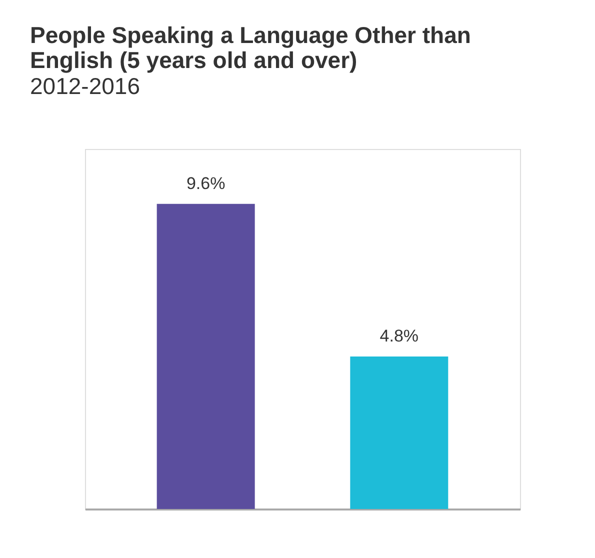  Describe the element at coordinates (85, 86) in the screenshot. I see `chart-subtitle: 2012-2016` at that location.